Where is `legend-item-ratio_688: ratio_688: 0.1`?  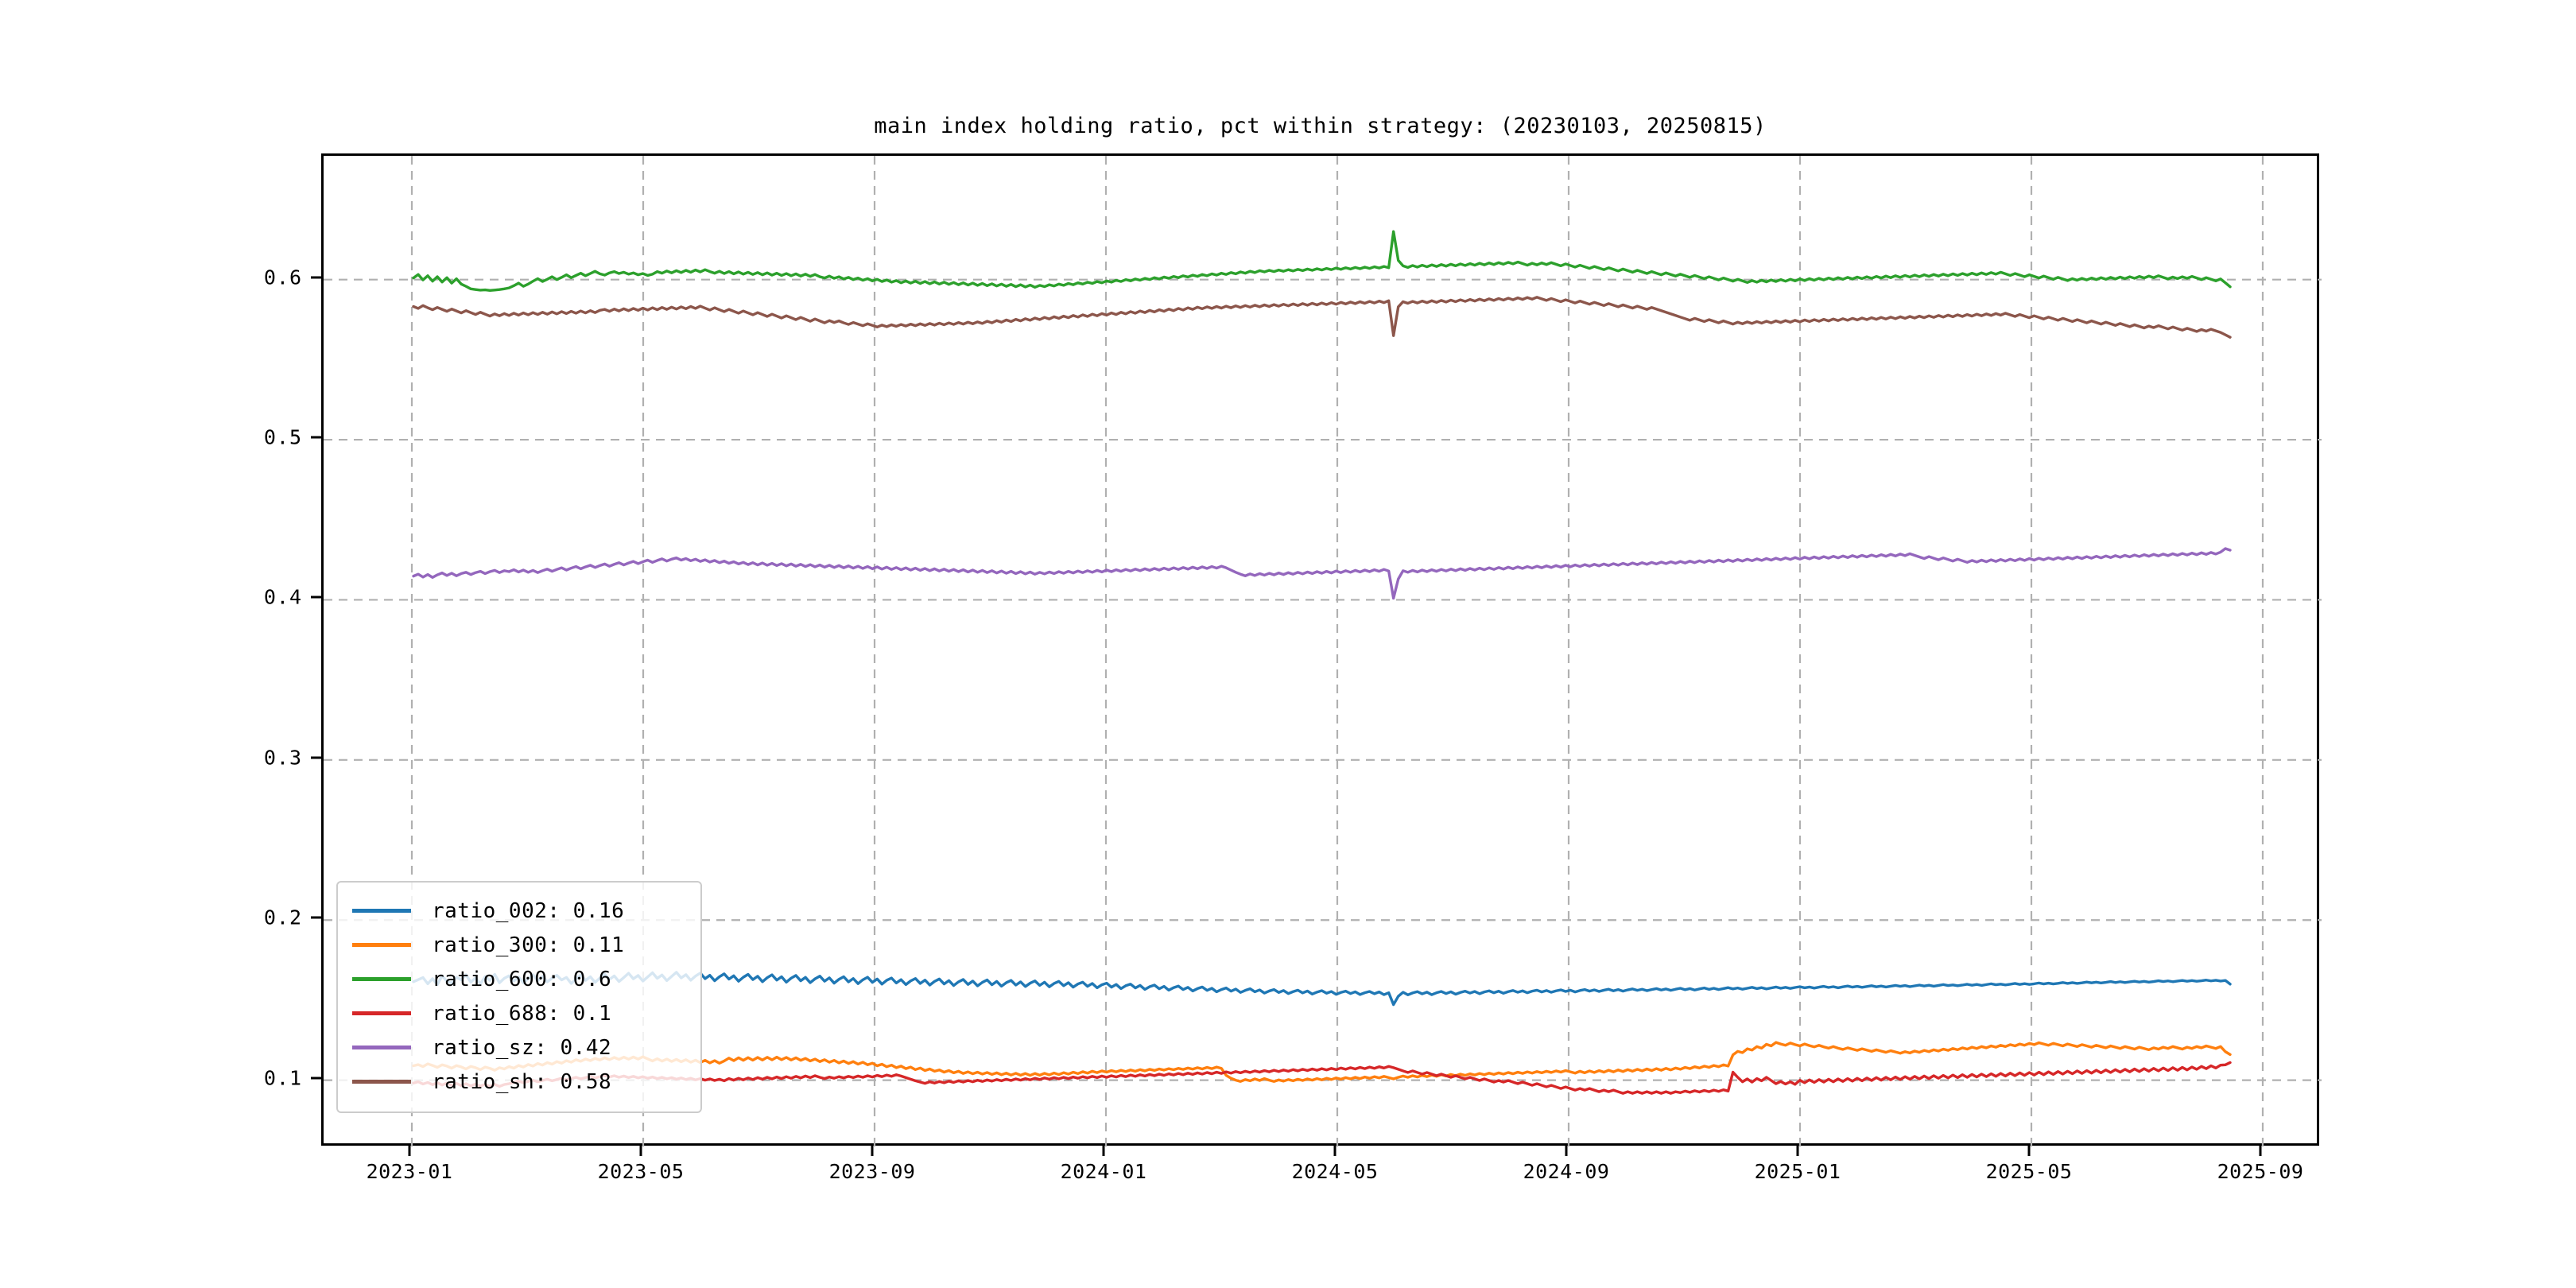 legend-item-ratio_688: ratio_688: 0.1 is located at coordinates (519, 1013).